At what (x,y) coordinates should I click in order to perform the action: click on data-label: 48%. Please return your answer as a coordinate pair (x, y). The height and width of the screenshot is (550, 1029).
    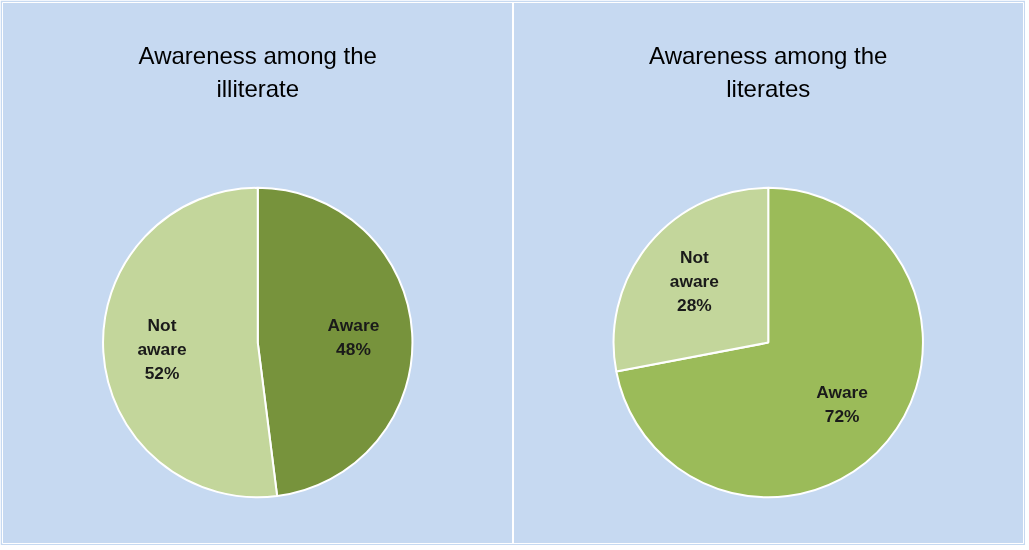
    Looking at the image, I should click on (353, 348).